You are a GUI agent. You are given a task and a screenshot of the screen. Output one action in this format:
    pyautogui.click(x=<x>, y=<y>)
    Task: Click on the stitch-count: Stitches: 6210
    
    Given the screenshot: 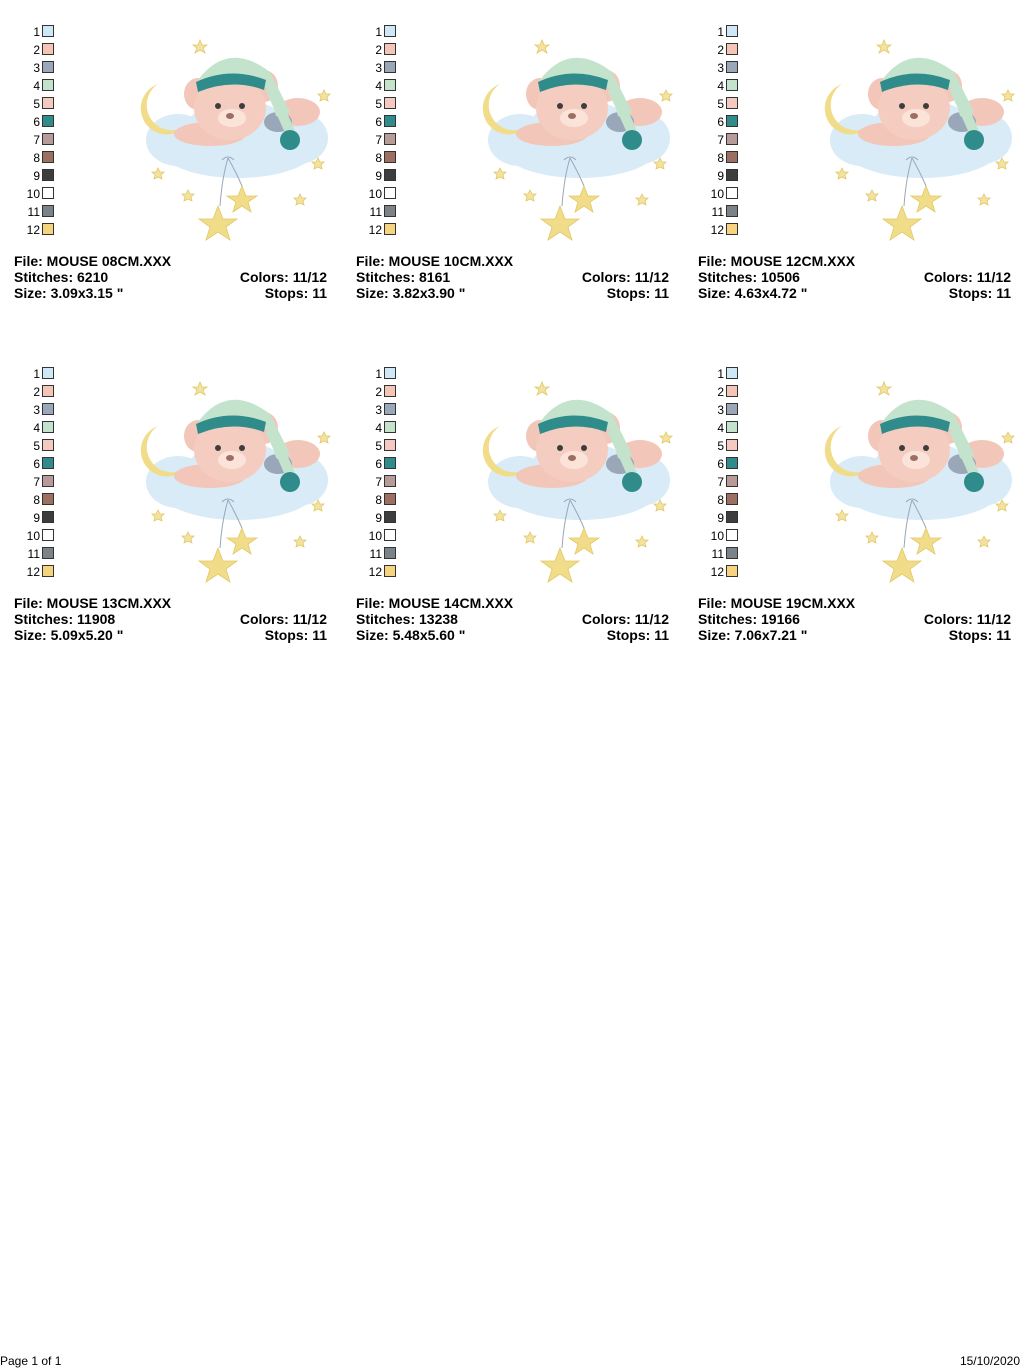 What is the action you would take?
    pyautogui.click(x=61, y=277)
    